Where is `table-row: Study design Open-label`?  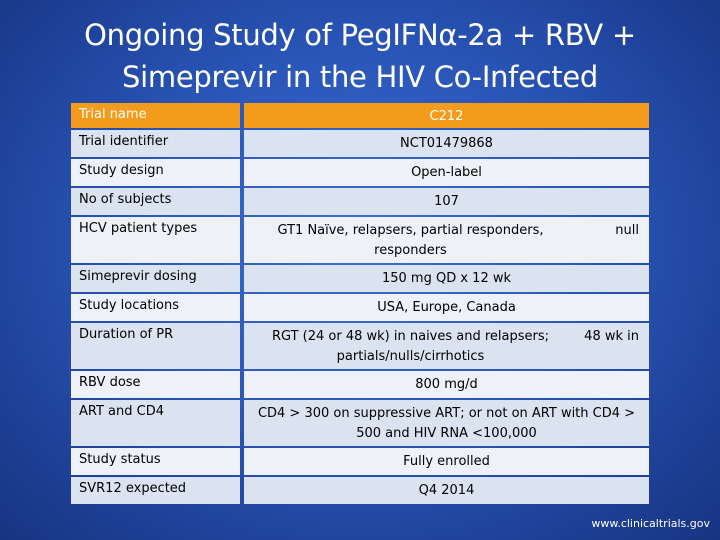 table-row: Study design Open-label is located at coordinates (360, 172).